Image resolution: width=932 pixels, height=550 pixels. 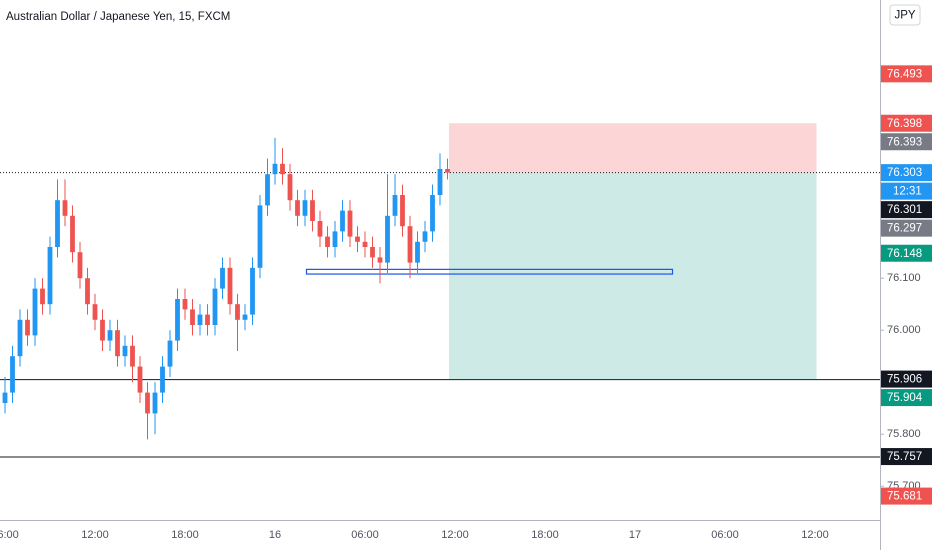 I want to click on zone-rectangle, so click(x=489, y=271).